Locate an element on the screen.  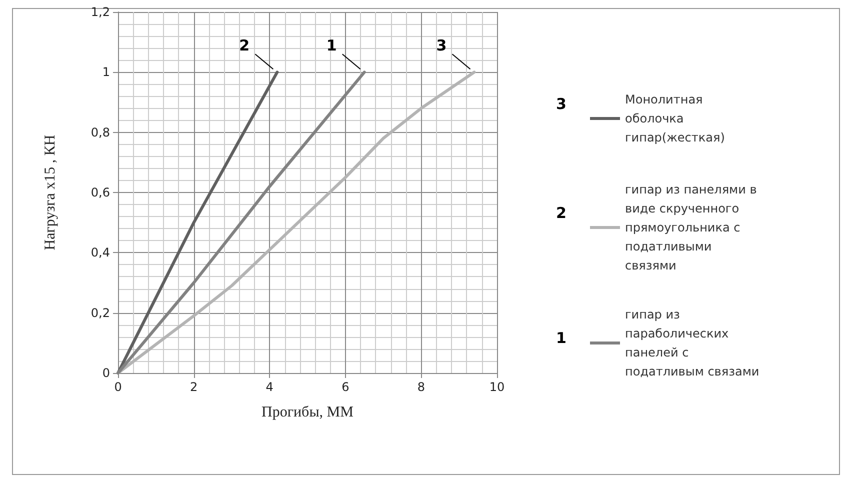
x-tick-label: 4 is located at coordinates (270, 387).